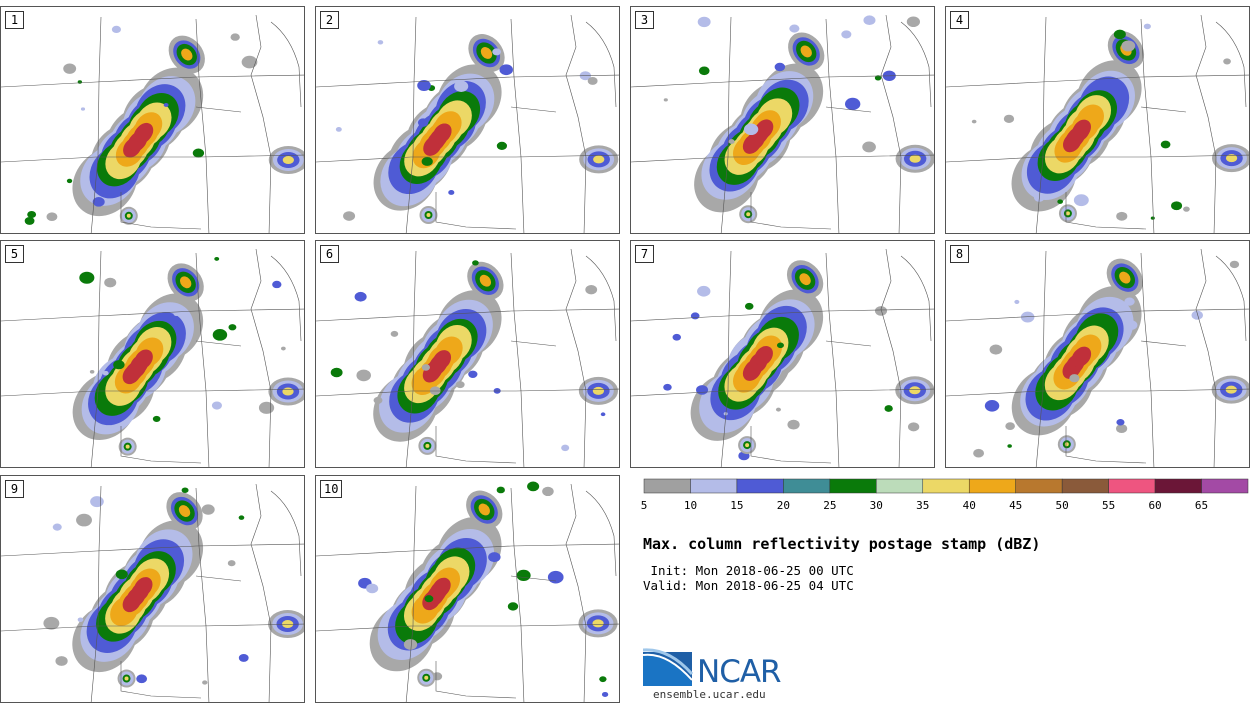 This screenshot has height=703, width=1260. I want to click on member-number-label: 5, so click(14, 254).